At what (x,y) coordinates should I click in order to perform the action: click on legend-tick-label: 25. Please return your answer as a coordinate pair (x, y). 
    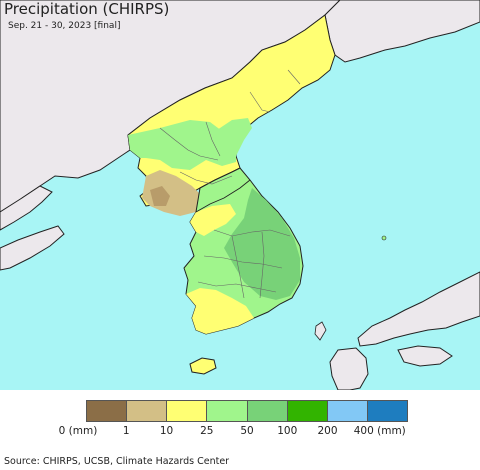
    Looking at the image, I should click on (207, 431).